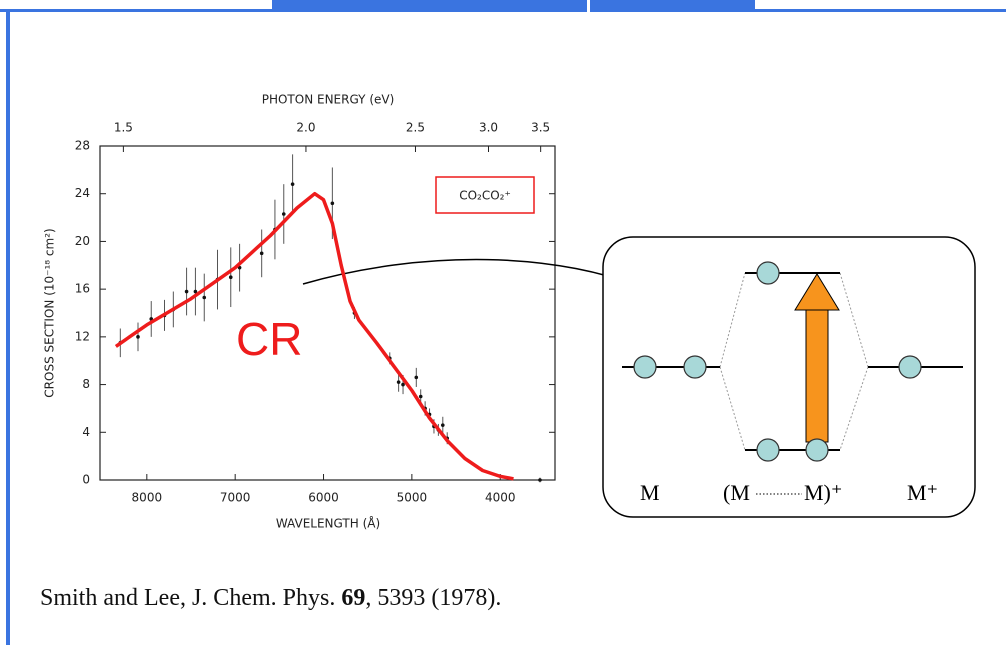  Describe the element at coordinates (269, 339) in the screenshot. I see `annotation: CR` at that location.